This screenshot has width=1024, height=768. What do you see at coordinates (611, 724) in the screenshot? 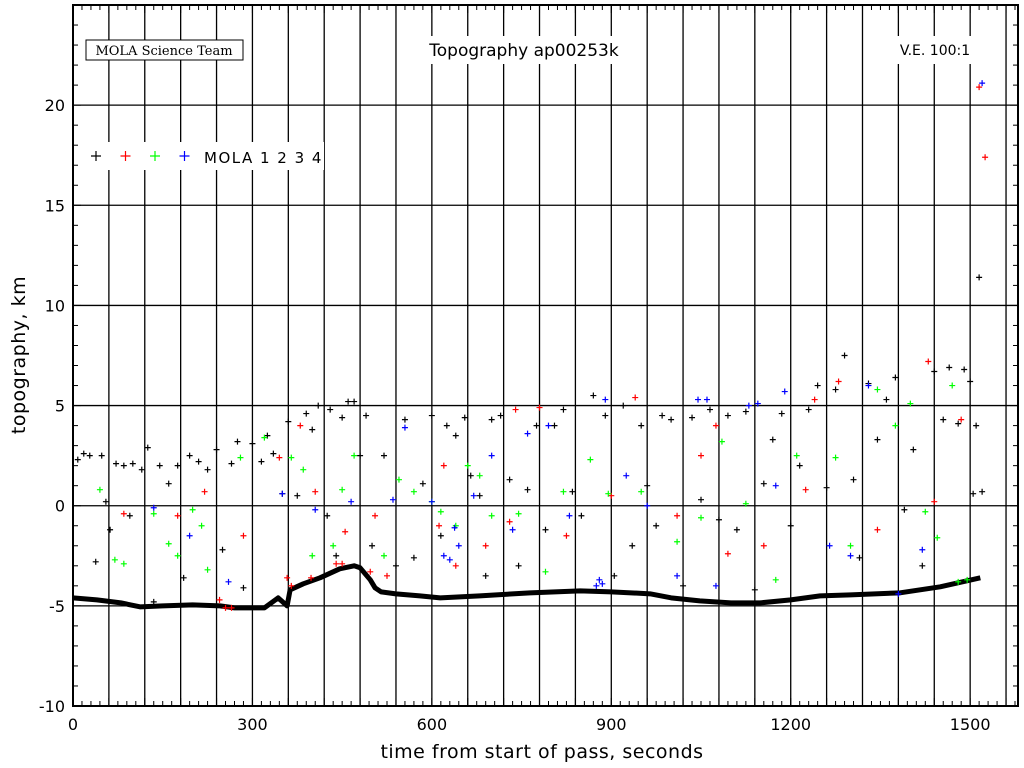
I see `x-tick-label: 900` at bounding box center [611, 724].